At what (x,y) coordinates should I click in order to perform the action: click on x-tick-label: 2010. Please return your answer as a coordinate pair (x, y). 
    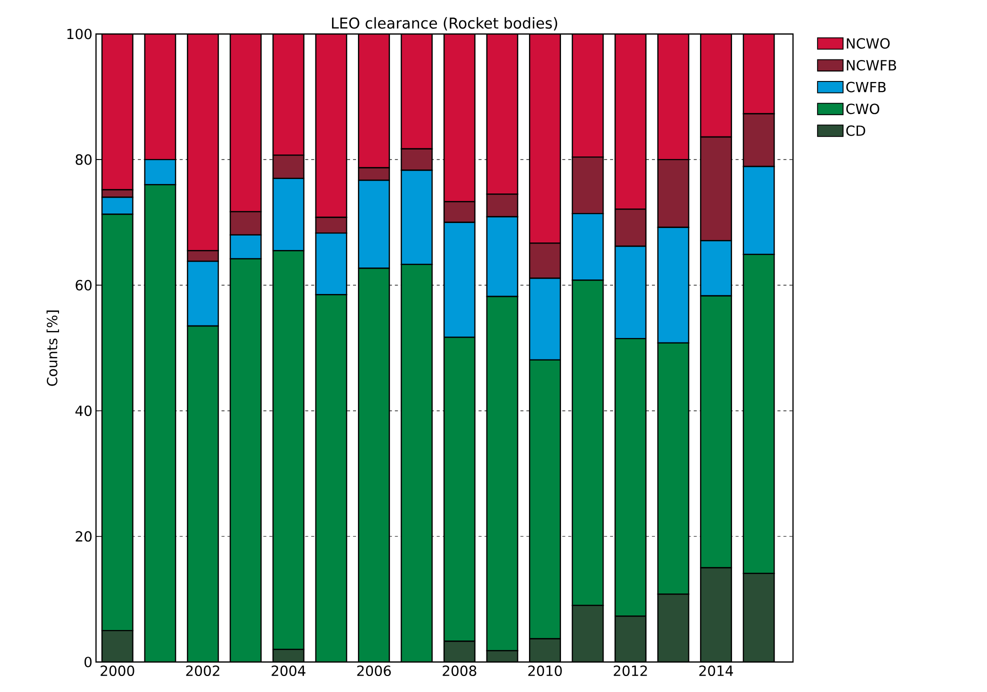
    Looking at the image, I should click on (545, 670).